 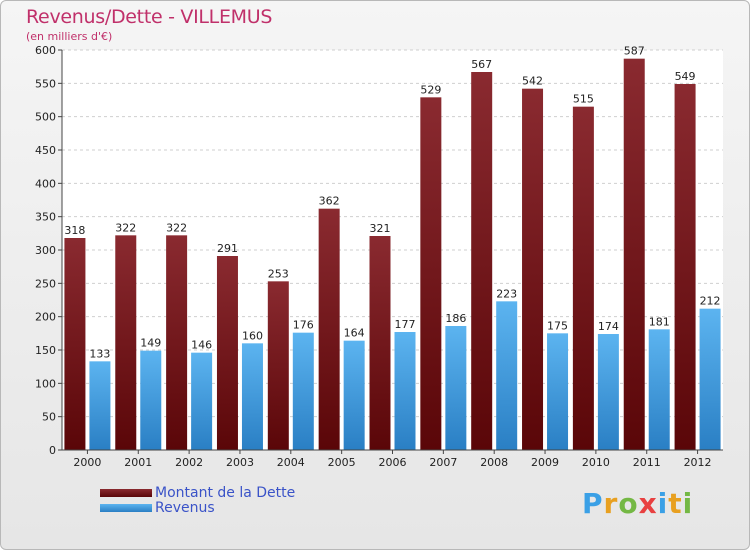 What do you see at coordinates (698, 462) in the screenshot?
I see `x-tick-label: 2012` at bounding box center [698, 462].